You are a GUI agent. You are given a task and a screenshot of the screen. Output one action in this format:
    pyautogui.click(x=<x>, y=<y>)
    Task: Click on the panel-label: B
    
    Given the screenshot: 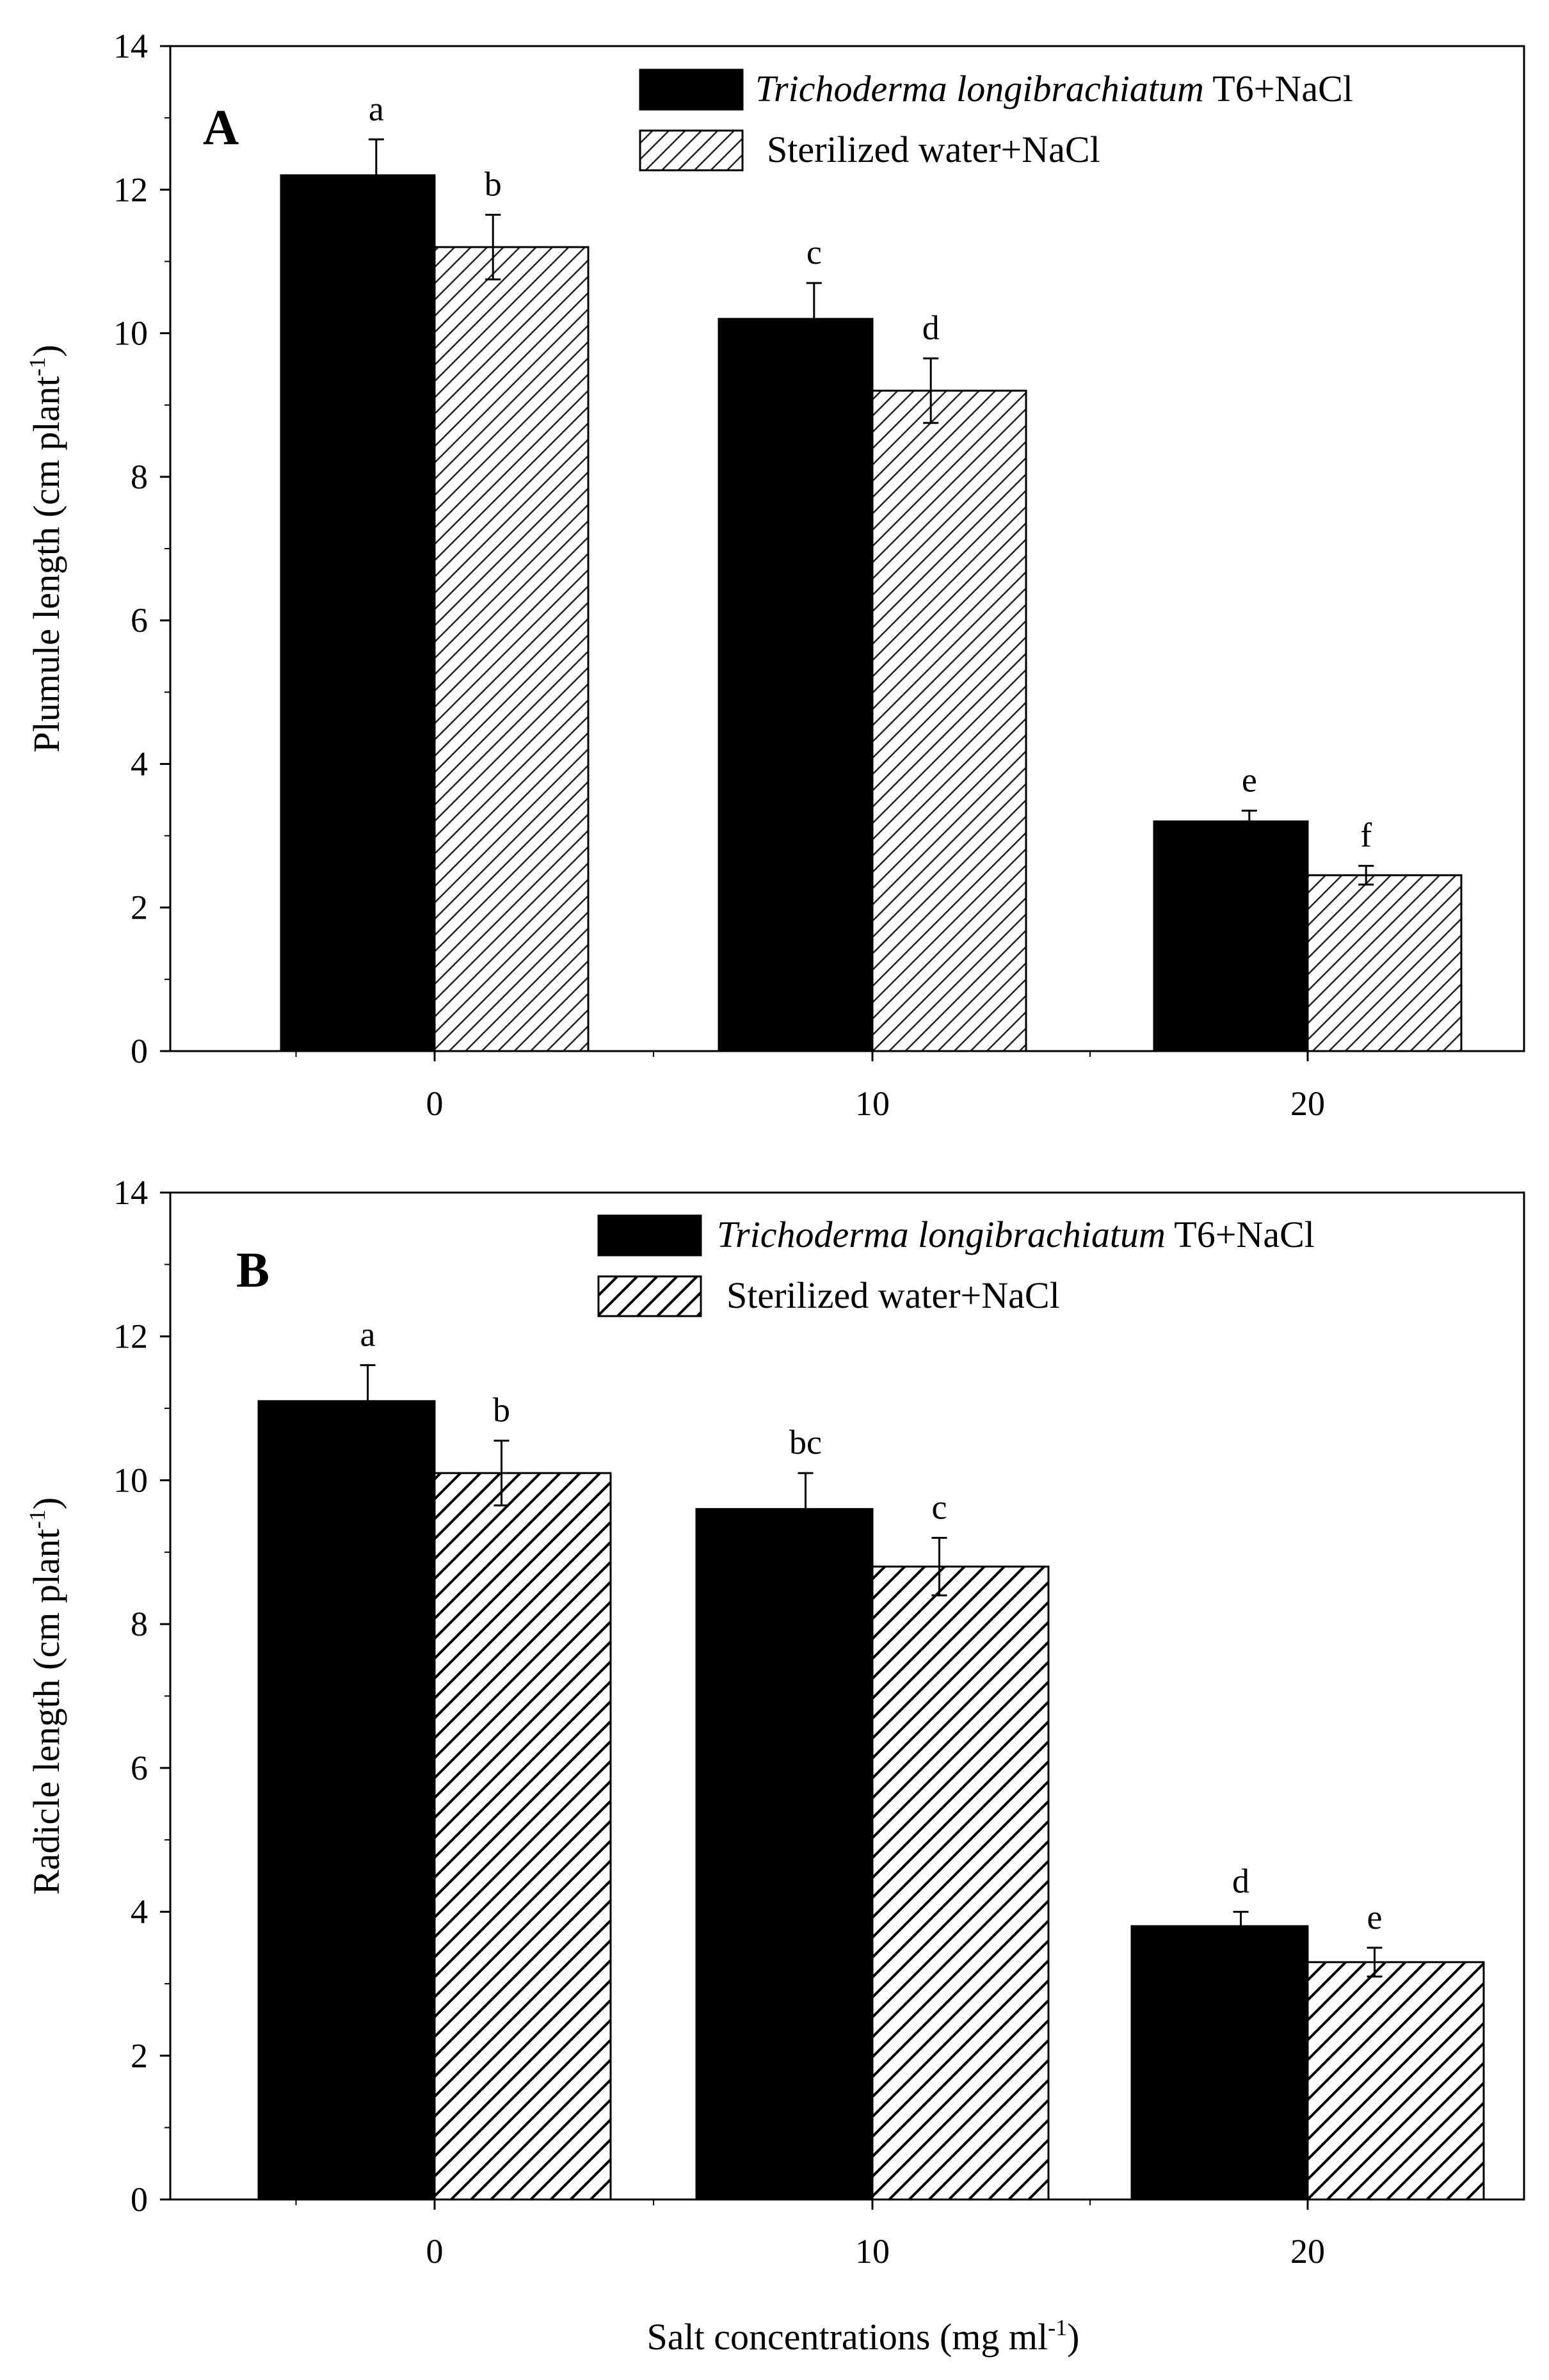 What is the action you would take?
    pyautogui.click(x=252, y=1270)
    